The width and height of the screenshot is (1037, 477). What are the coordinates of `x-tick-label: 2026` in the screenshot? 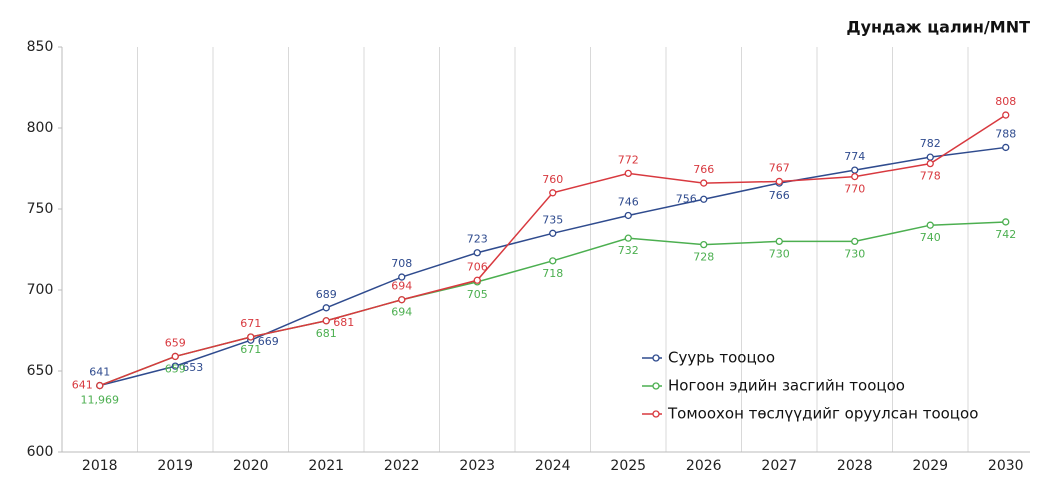 It's located at (704, 465).